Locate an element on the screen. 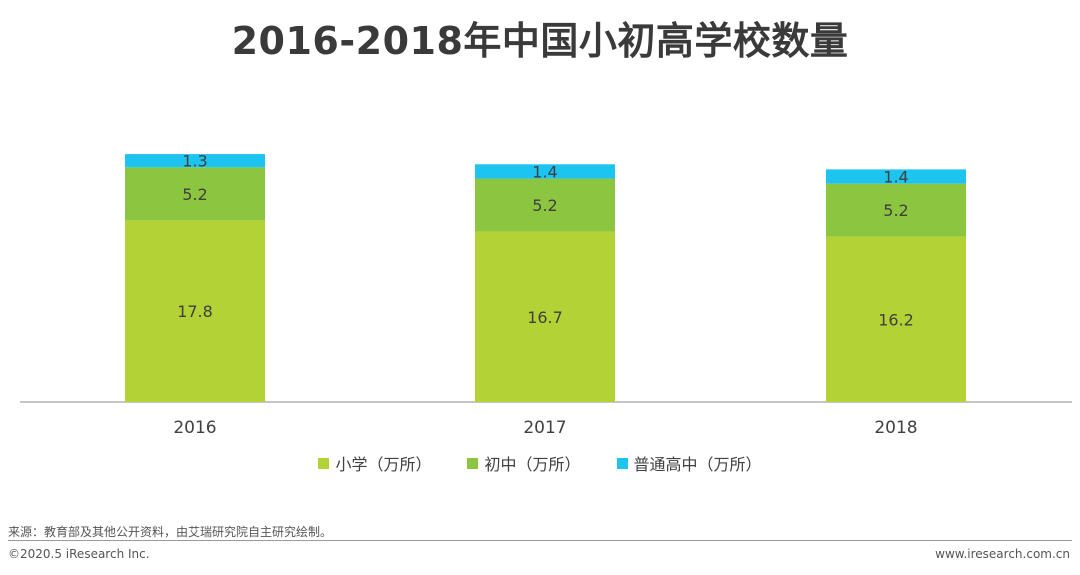 Image resolution: width=1080 pixels, height=575 pixels. data-label-junior-2018: 5.2 is located at coordinates (895, 210).